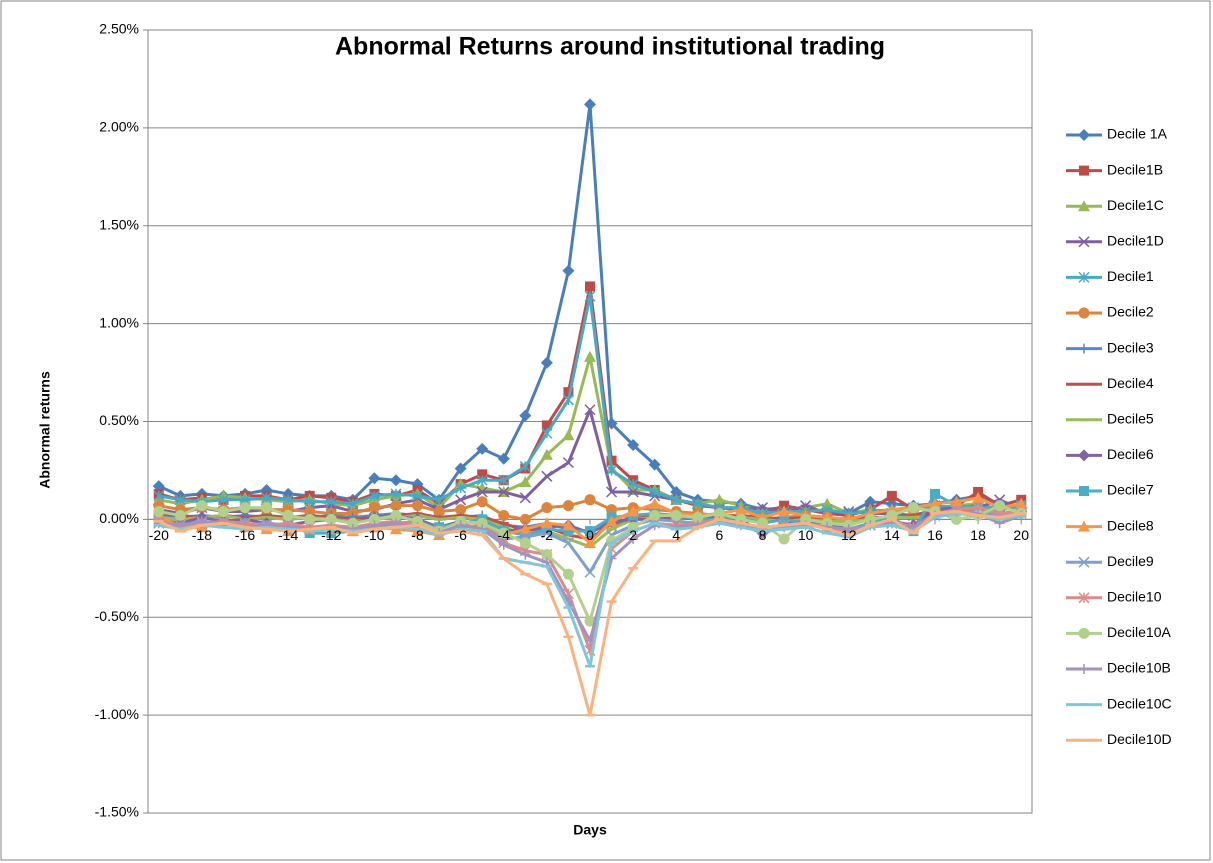 The image size is (1213, 863). What do you see at coordinates (45, 430) in the screenshot?
I see `y-axis-label: Abnormal returns` at bounding box center [45, 430].